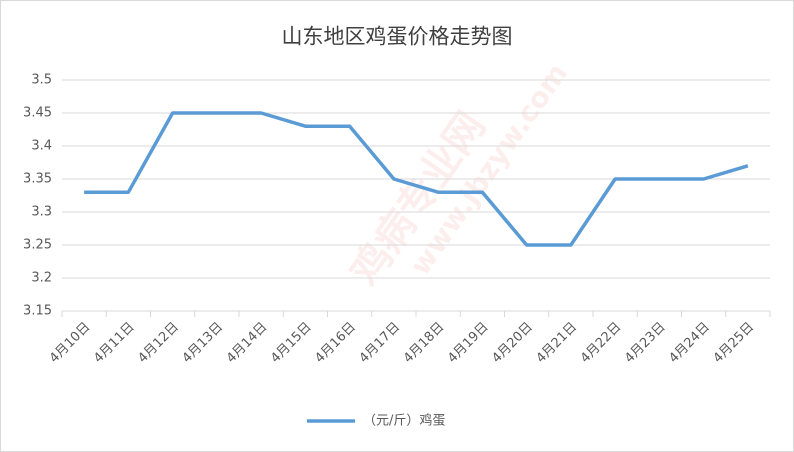 This screenshot has width=794, height=452. What do you see at coordinates (37, 245) in the screenshot?
I see `y-tick-label: 3.25` at bounding box center [37, 245].